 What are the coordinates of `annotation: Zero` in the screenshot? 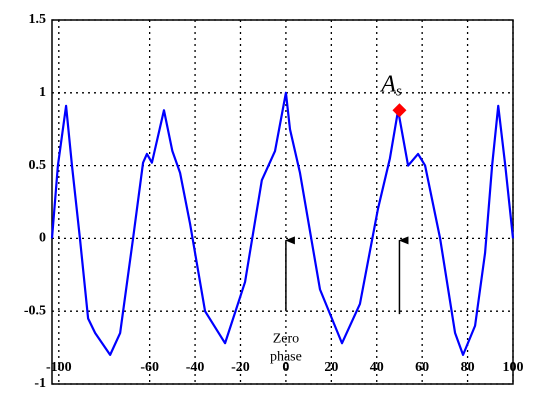 It's located at (286, 338).